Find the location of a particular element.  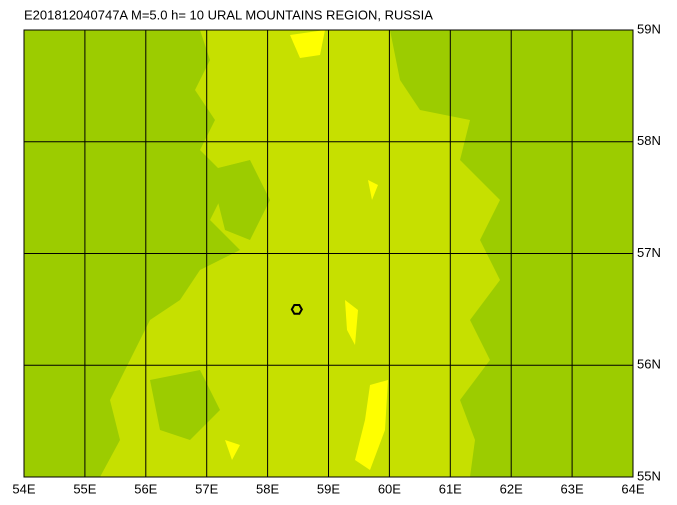

x-tick-label: 63E is located at coordinates (572, 488).